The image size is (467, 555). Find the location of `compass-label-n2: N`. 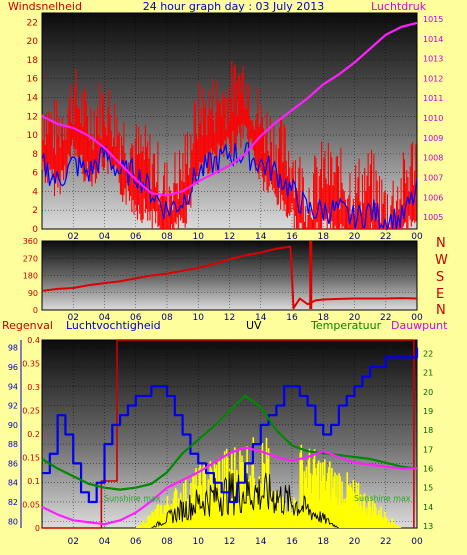

compass-label-n2: N is located at coordinates (441, 310).